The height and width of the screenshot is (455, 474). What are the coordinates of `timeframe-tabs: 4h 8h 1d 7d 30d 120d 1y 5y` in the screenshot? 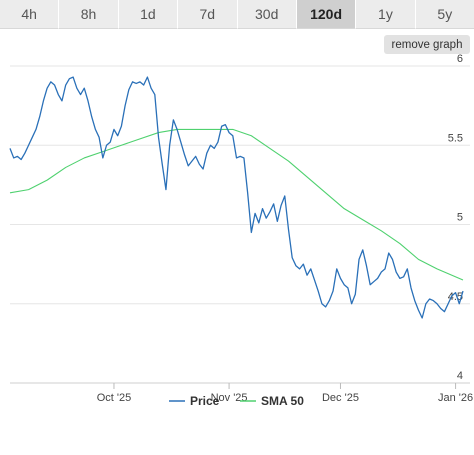 It's located at (237, 15).